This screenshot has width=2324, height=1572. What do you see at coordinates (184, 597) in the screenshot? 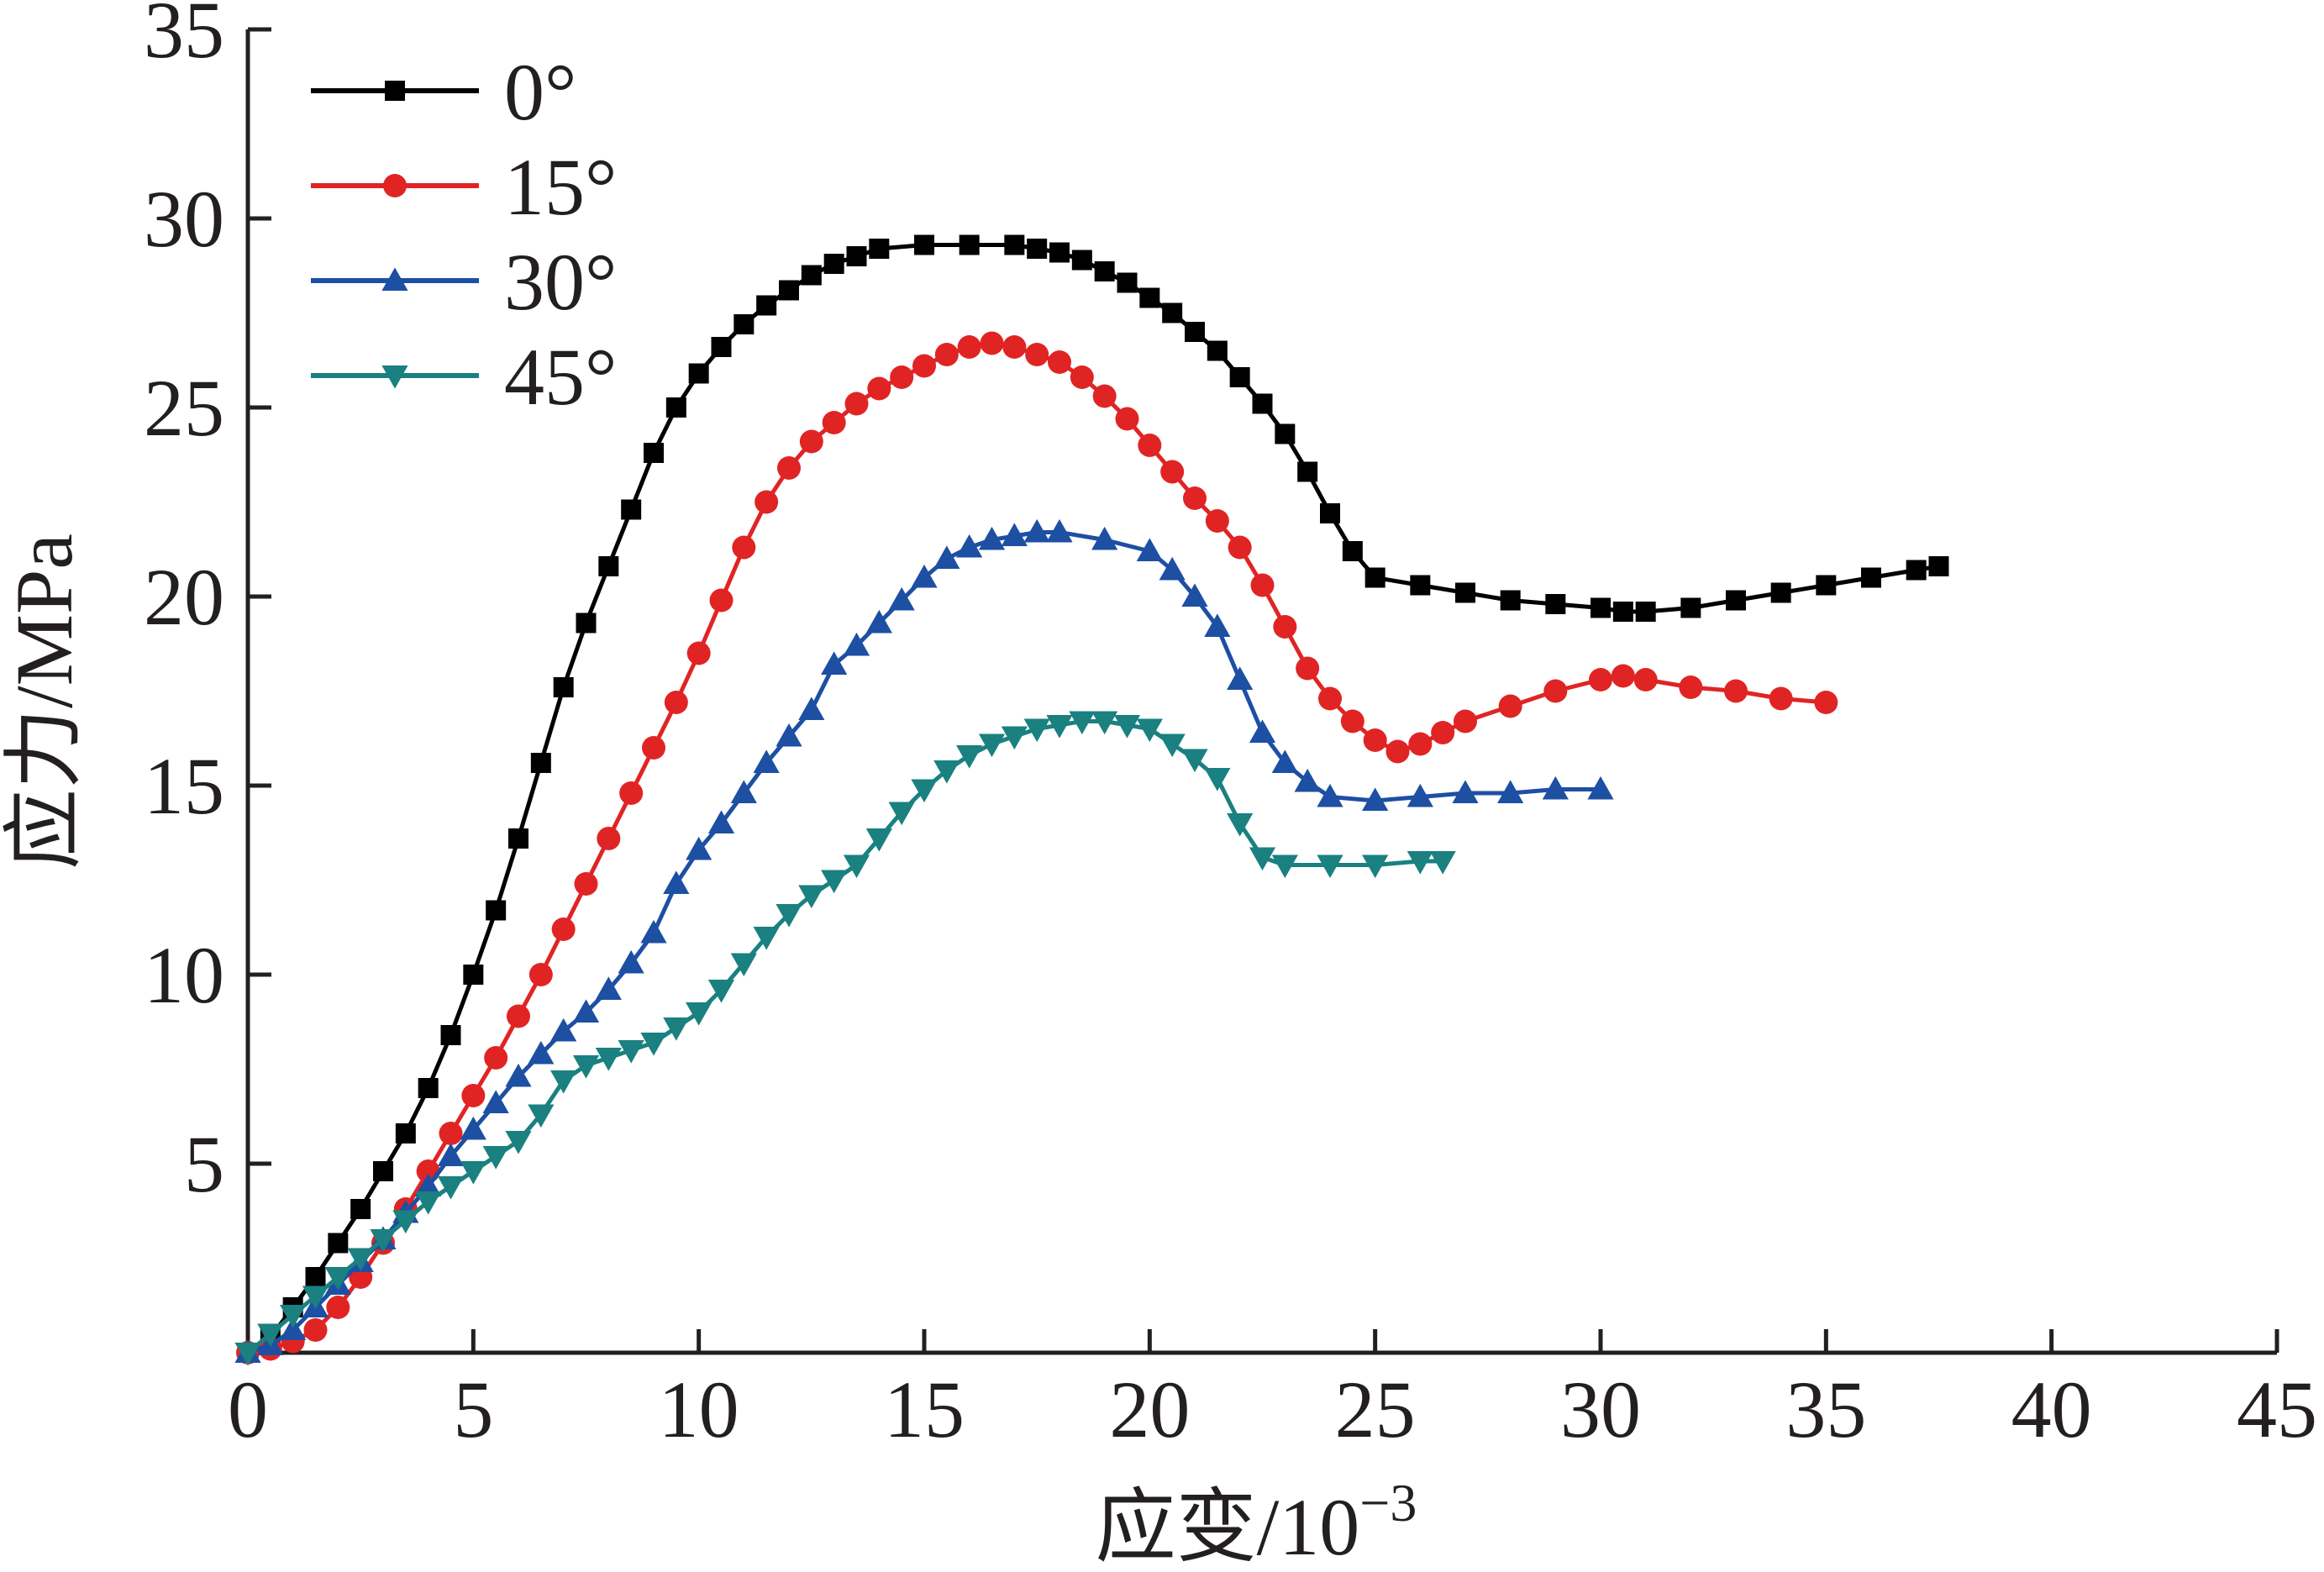
I see `y-tick-label: 20` at bounding box center [184, 597].